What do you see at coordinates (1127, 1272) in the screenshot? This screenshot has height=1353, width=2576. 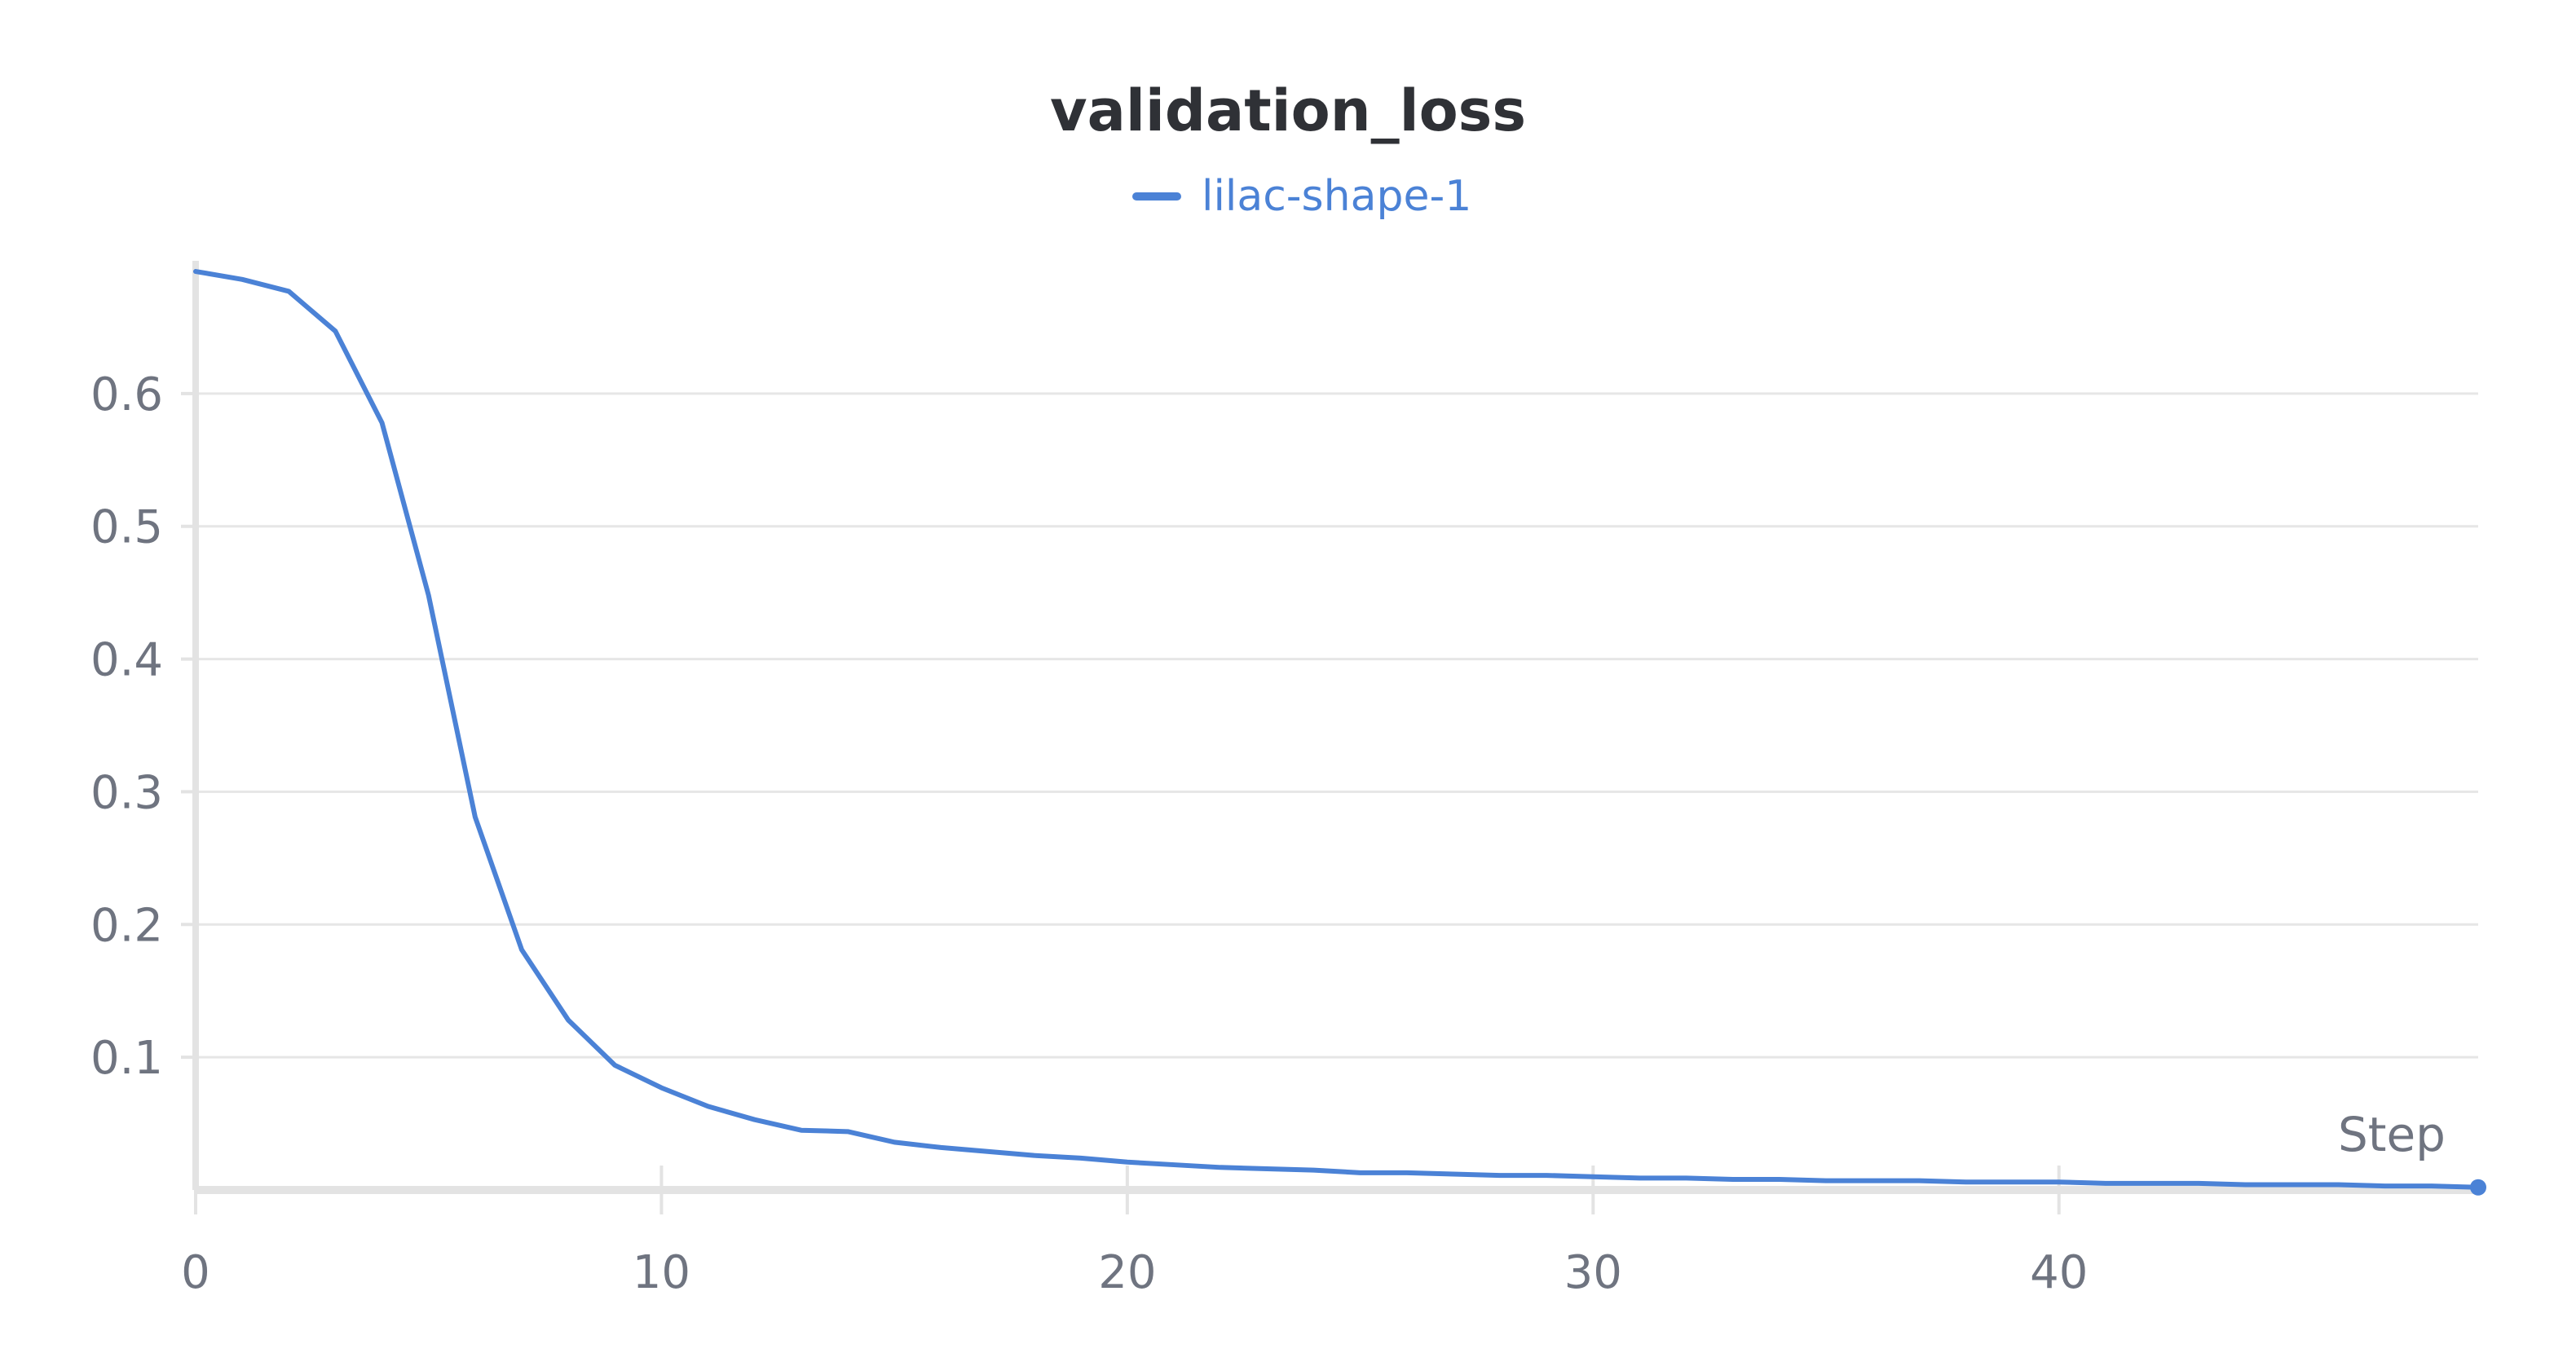 I see `x-tick-label: 20` at bounding box center [1127, 1272].